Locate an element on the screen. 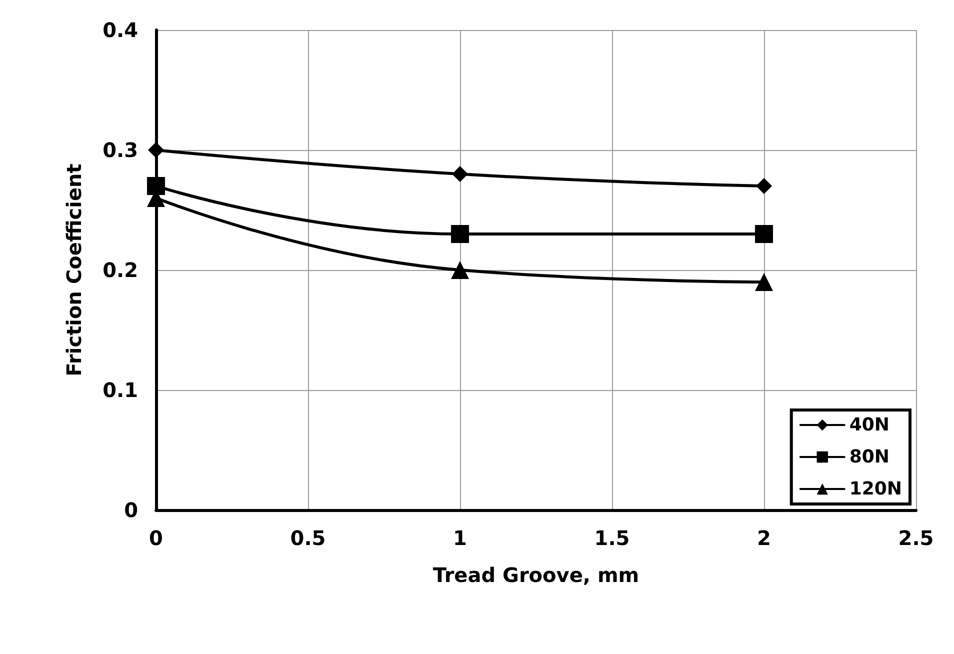 The width and height of the screenshot is (954, 654). y-tick-label: 0.4 is located at coordinates (120, 30).